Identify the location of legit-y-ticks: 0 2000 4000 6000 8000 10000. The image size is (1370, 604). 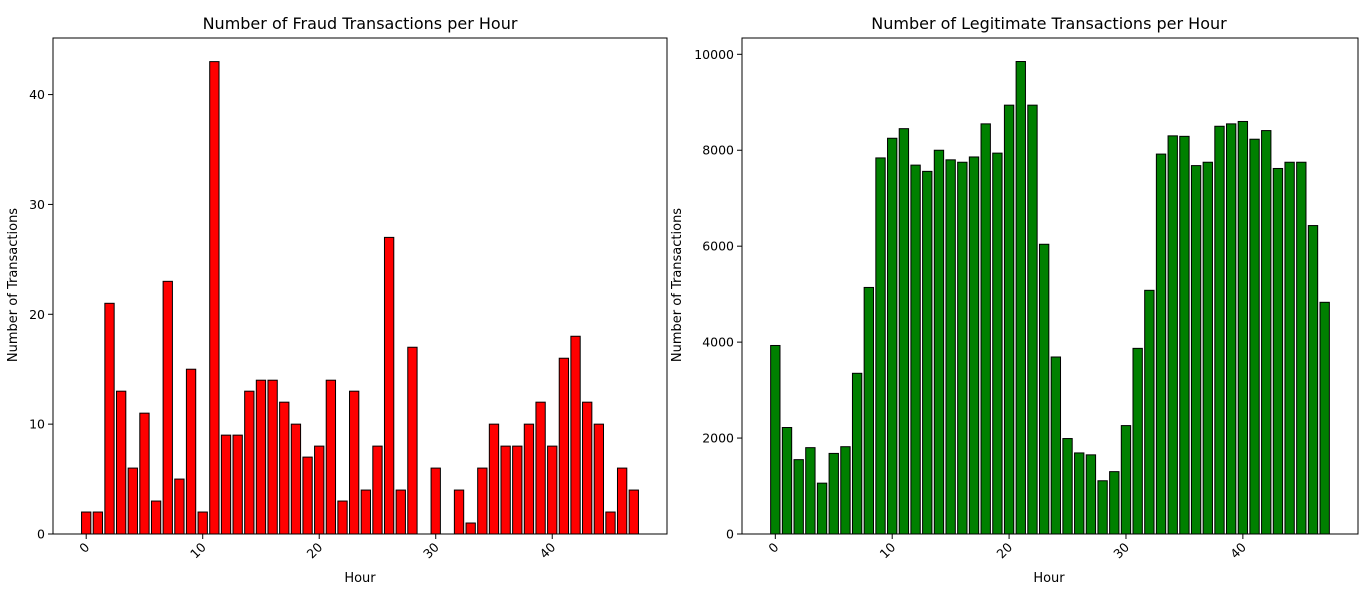
(718, 294).